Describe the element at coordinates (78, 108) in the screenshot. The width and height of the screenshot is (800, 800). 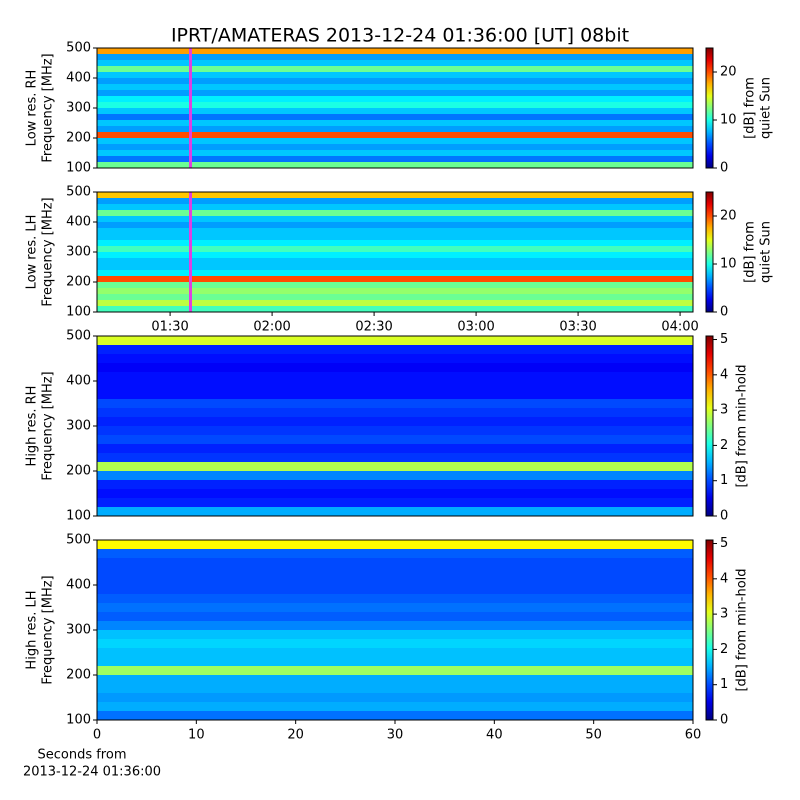
I see `y-tick-label: 300` at that location.